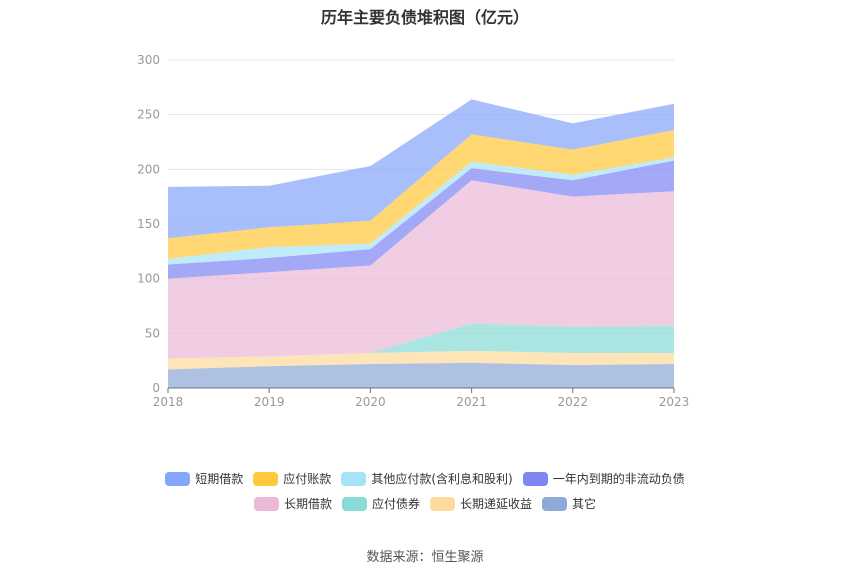 Image resolution: width=850 pixels, height=575 pixels. What do you see at coordinates (421, 375) in the screenshot?
I see `area-series-其它` at bounding box center [421, 375].